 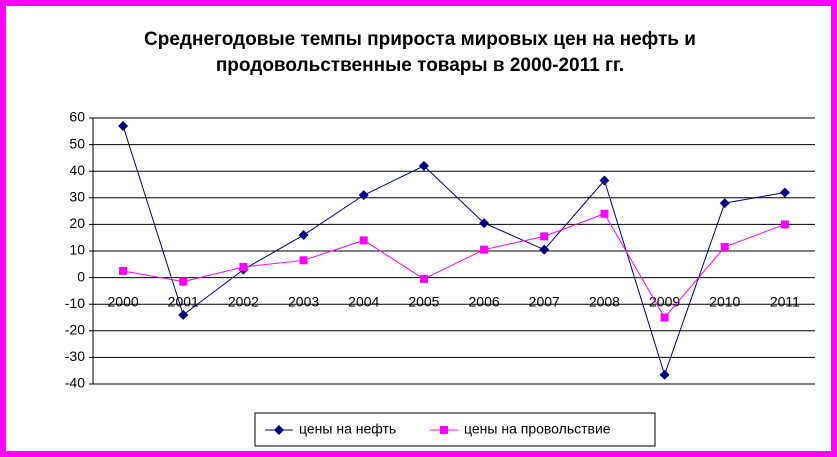 What do you see at coordinates (75, 330) in the screenshot?
I see `y-tick-label: -20` at bounding box center [75, 330].